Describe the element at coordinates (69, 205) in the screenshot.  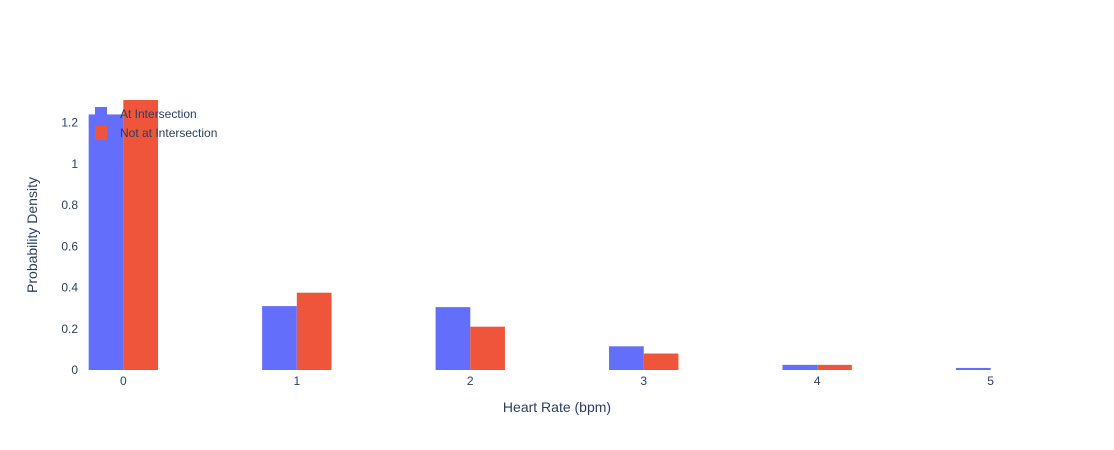
I see `y-tick-label: 0.8` at that location.